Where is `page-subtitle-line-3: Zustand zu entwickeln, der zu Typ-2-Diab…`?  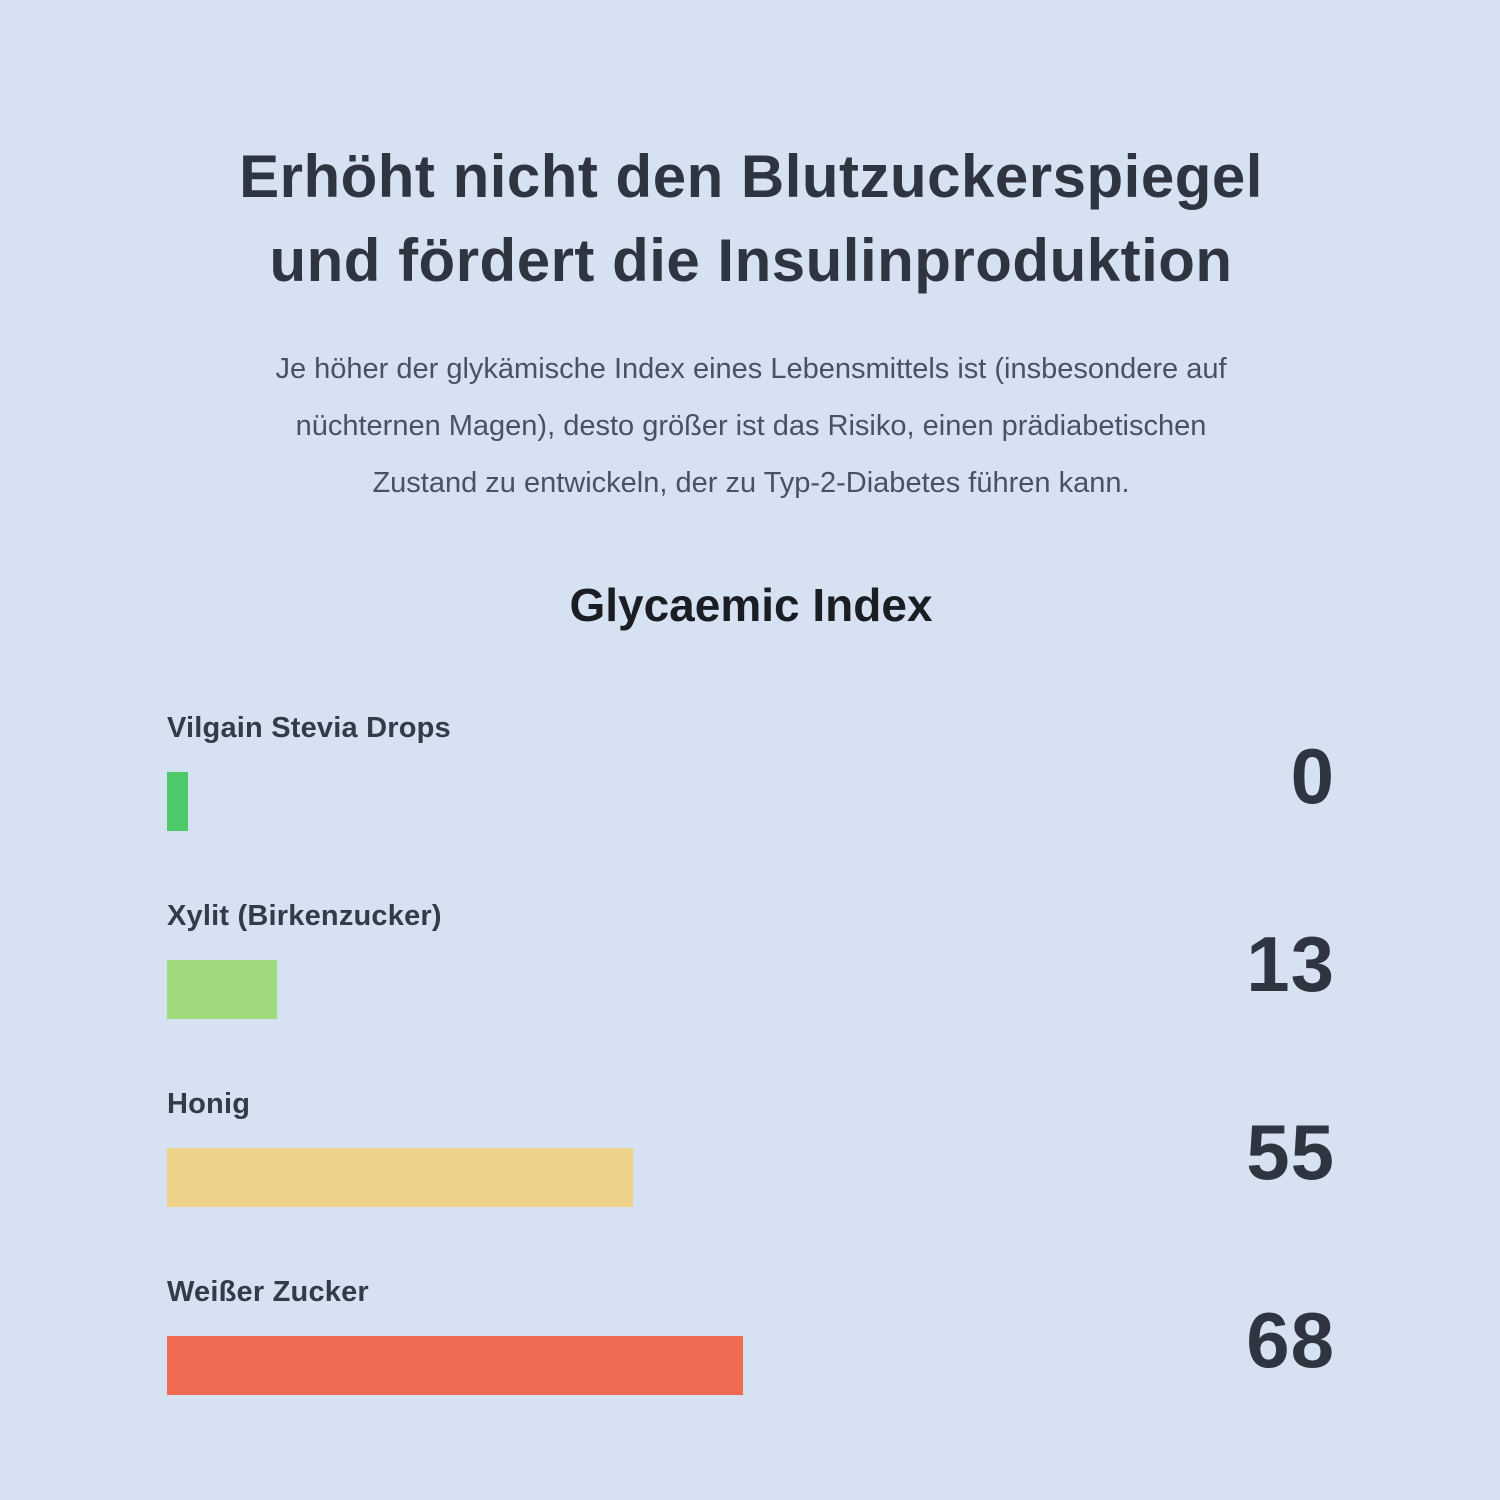
page-subtitle-line-3: Zustand zu entwickeln, der zu Typ-2-Diab… is located at coordinates (751, 483).